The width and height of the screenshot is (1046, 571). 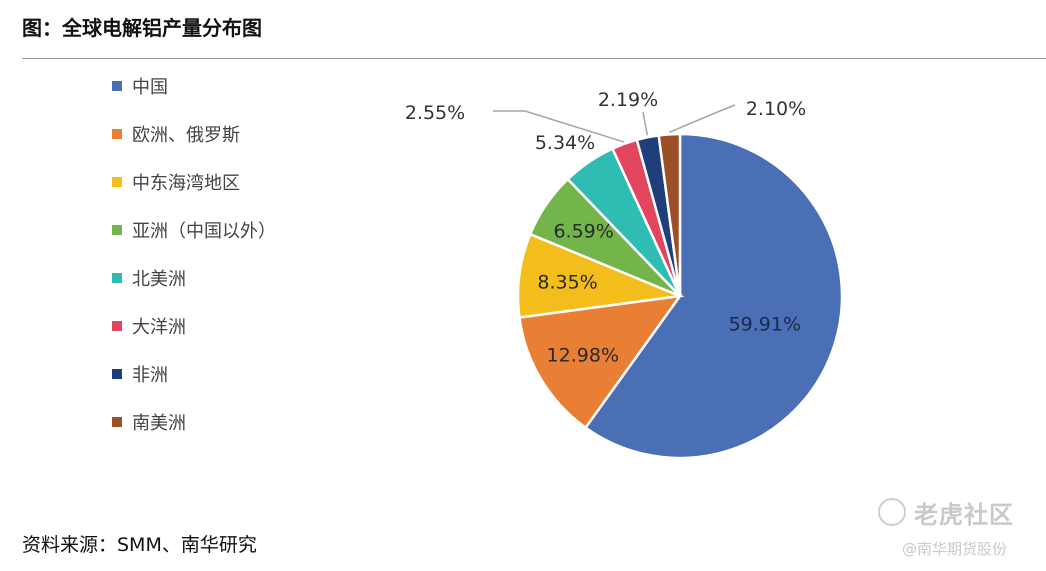 I want to click on legend-item: 南美洲, so click(x=149, y=422).